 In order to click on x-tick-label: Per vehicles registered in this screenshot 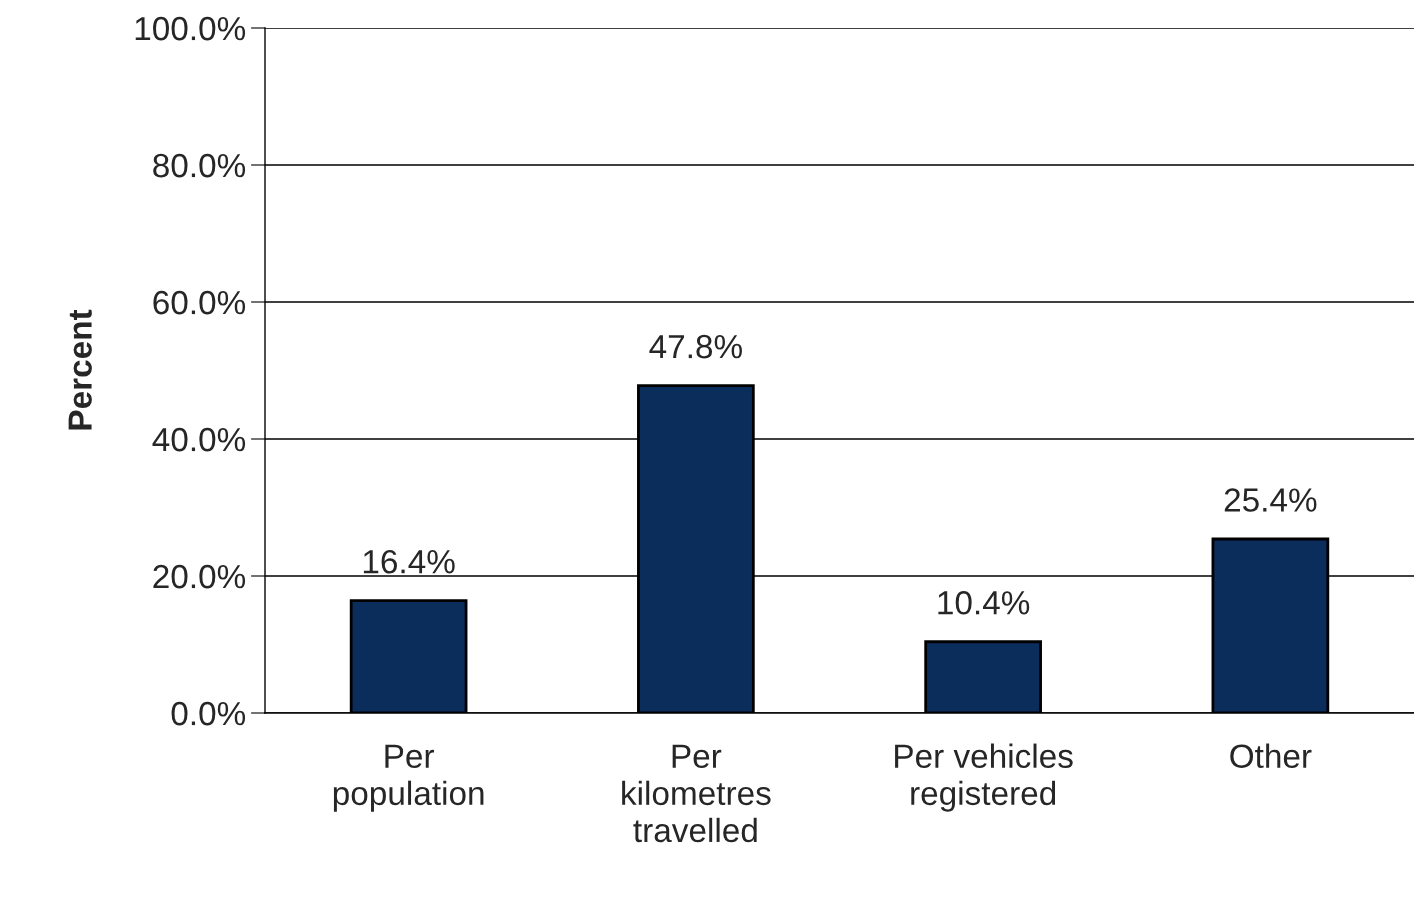, I will do `click(984, 777)`.